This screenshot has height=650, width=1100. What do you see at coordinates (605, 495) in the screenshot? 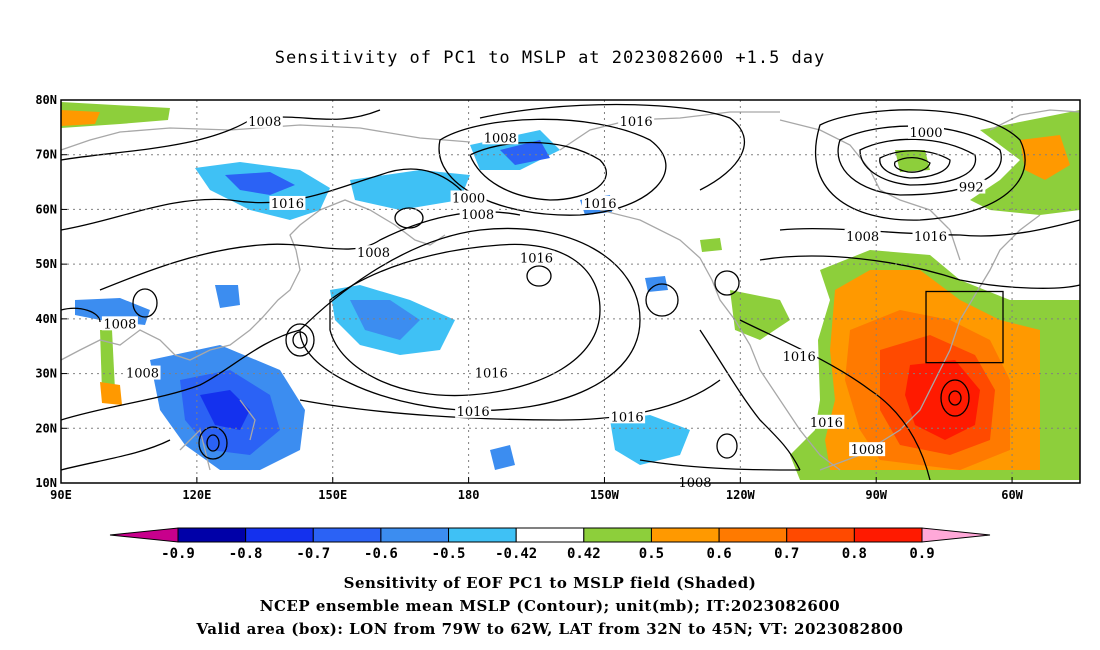
I see `lon-tick-label: 150W` at bounding box center [605, 495].